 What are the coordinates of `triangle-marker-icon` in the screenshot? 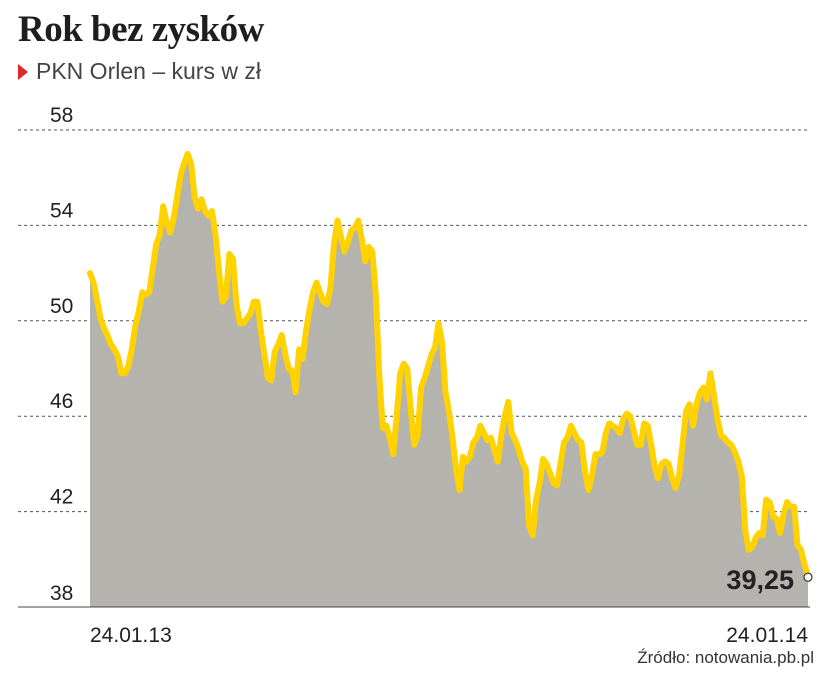 It's located at (23, 71).